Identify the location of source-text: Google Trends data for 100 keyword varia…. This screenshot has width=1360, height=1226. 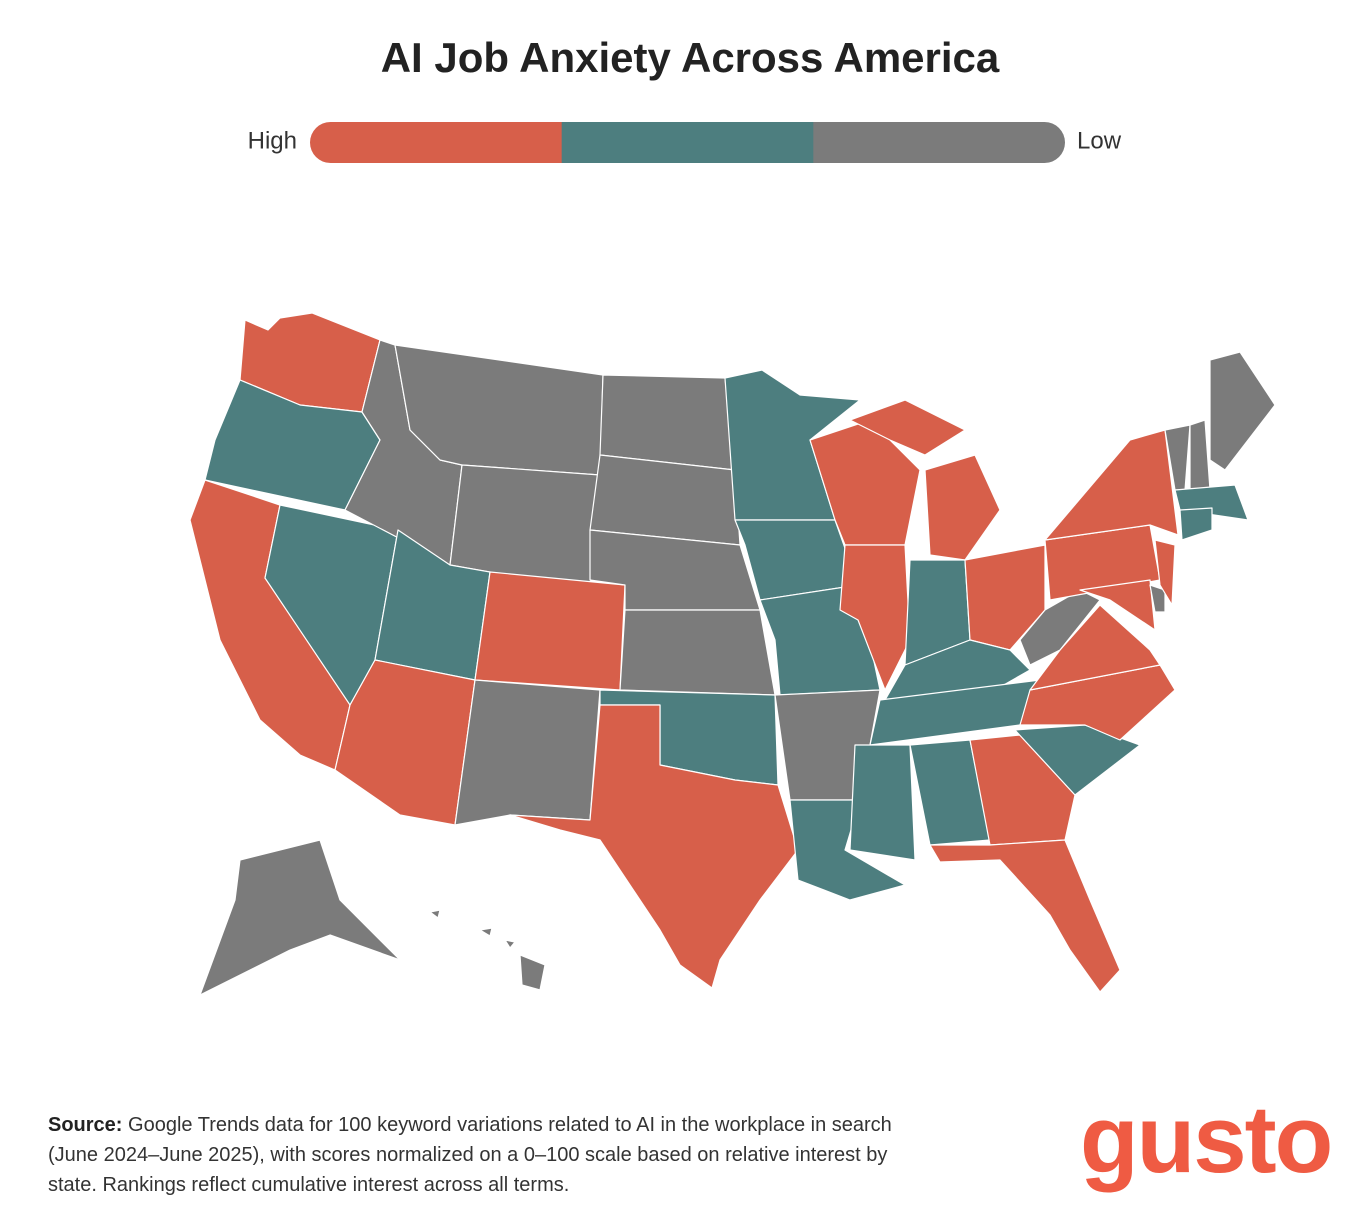
(470, 1155).